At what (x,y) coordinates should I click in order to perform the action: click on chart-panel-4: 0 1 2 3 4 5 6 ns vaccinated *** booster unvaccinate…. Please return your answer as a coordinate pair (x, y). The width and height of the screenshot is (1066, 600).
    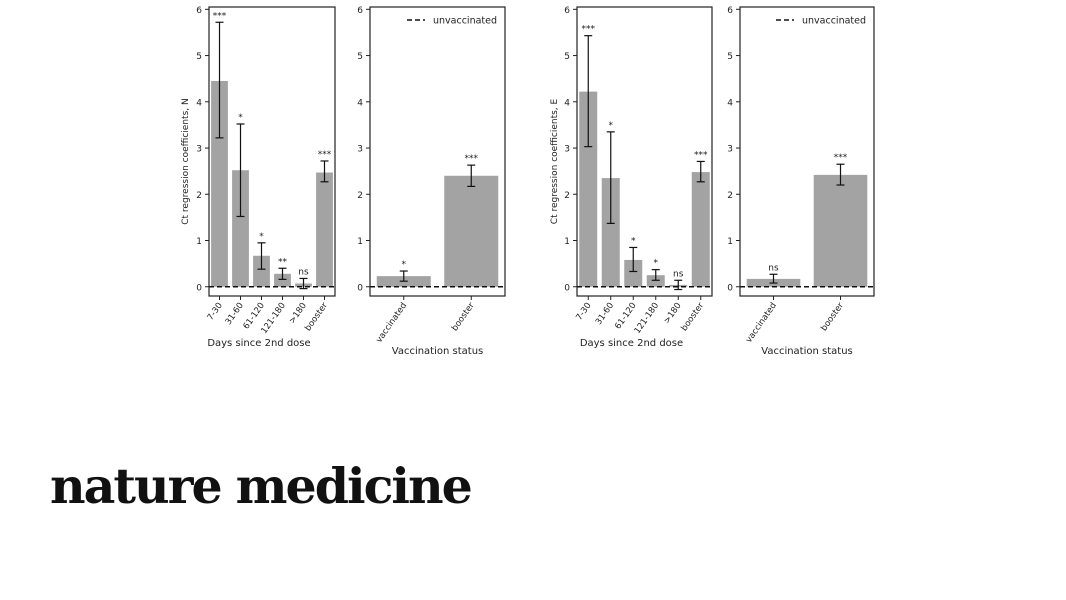
    Looking at the image, I should click on (801, 181).